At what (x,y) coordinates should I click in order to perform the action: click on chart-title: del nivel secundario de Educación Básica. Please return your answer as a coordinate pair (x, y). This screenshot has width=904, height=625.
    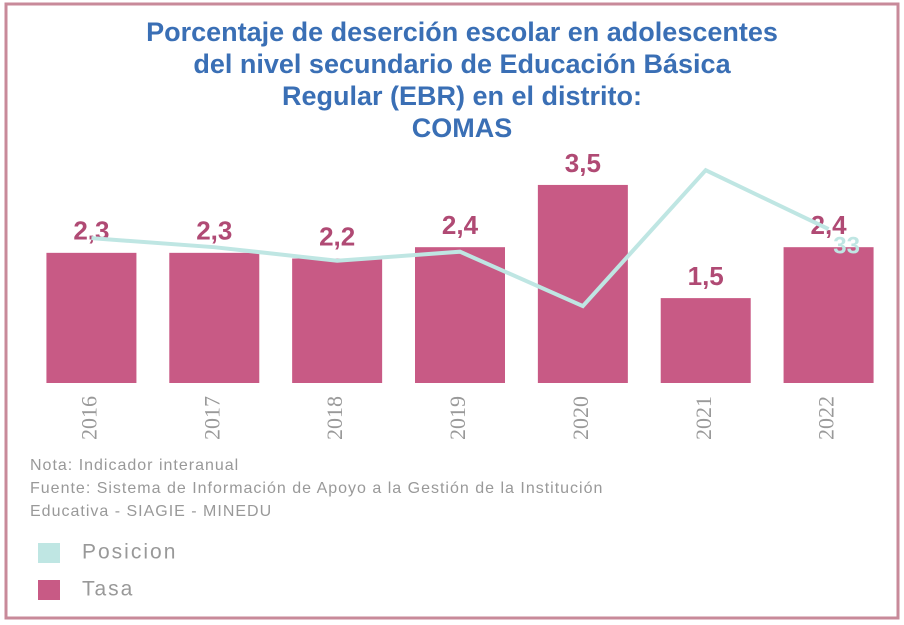
    Looking at the image, I should click on (462, 64).